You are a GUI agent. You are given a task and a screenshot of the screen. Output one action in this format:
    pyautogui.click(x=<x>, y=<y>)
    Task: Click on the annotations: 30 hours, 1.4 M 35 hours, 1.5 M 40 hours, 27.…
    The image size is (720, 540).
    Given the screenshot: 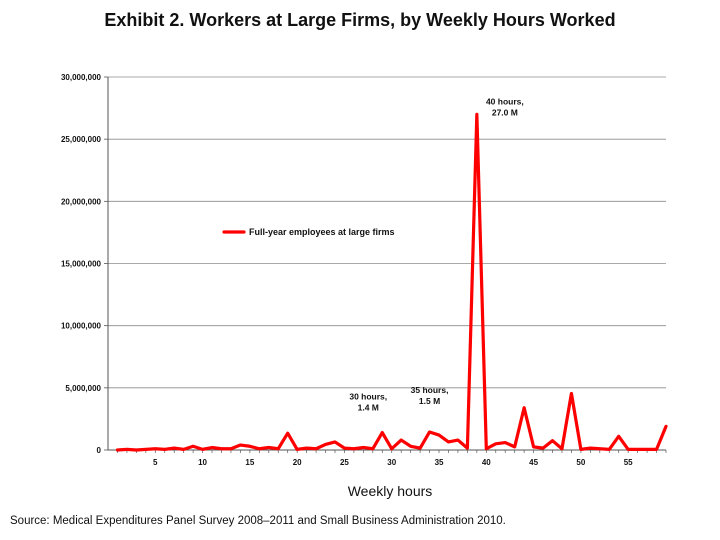 What is the action you would take?
    pyautogui.click(x=436, y=254)
    